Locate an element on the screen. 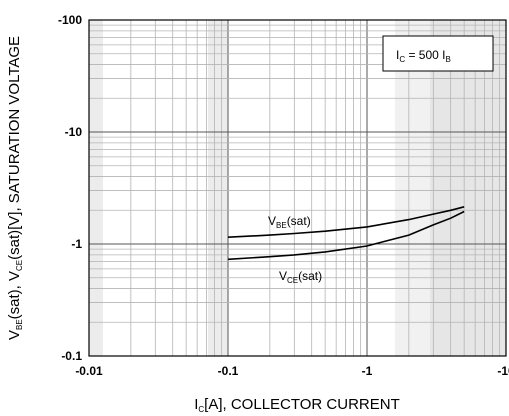  x-axis-label: IC[A], COLLECTOR CURRENT is located at coordinates (297, 405).